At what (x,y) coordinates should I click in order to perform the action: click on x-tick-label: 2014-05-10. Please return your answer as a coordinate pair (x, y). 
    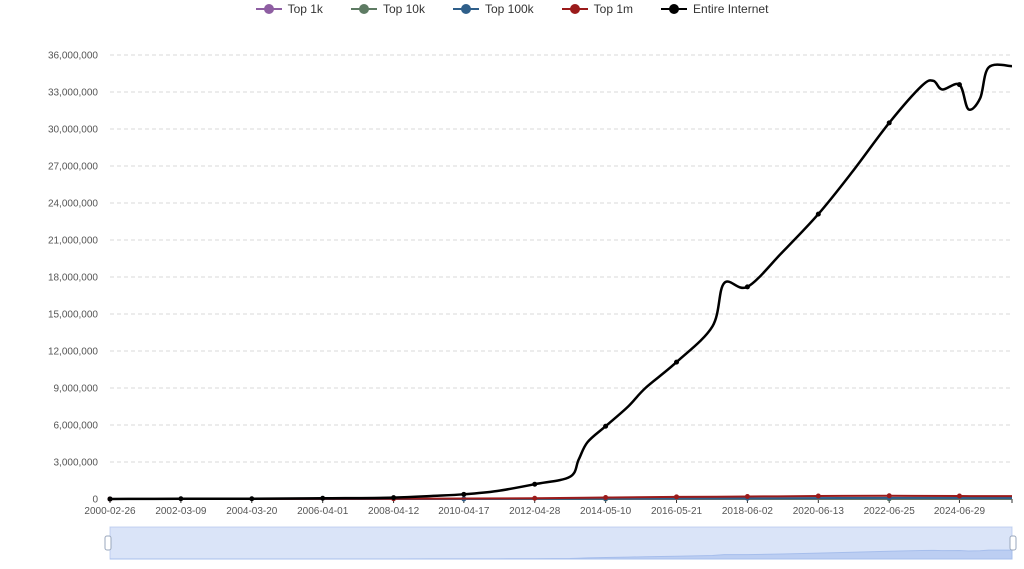
    Looking at the image, I should click on (606, 511).